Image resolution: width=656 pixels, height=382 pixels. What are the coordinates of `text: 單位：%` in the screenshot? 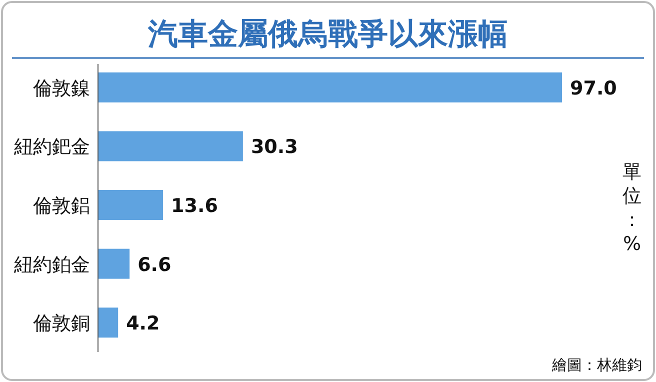 It's located at (632, 208).